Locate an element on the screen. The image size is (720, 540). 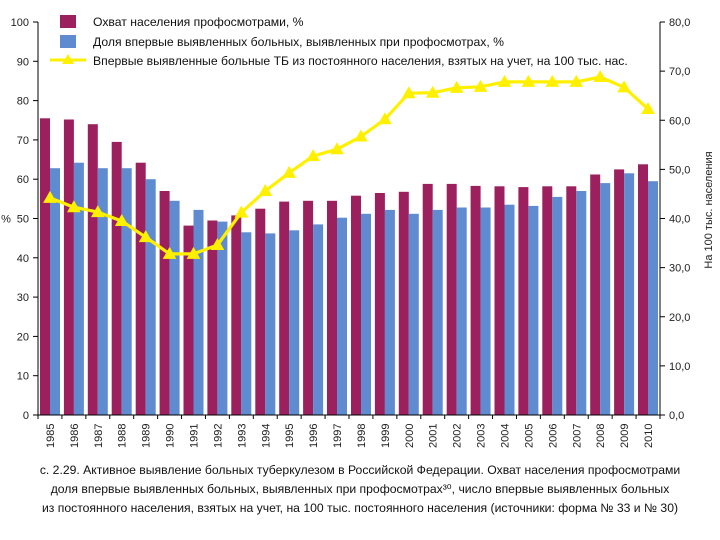
right-axis-tick-label: 0,0 is located at coordinates (676, 416).